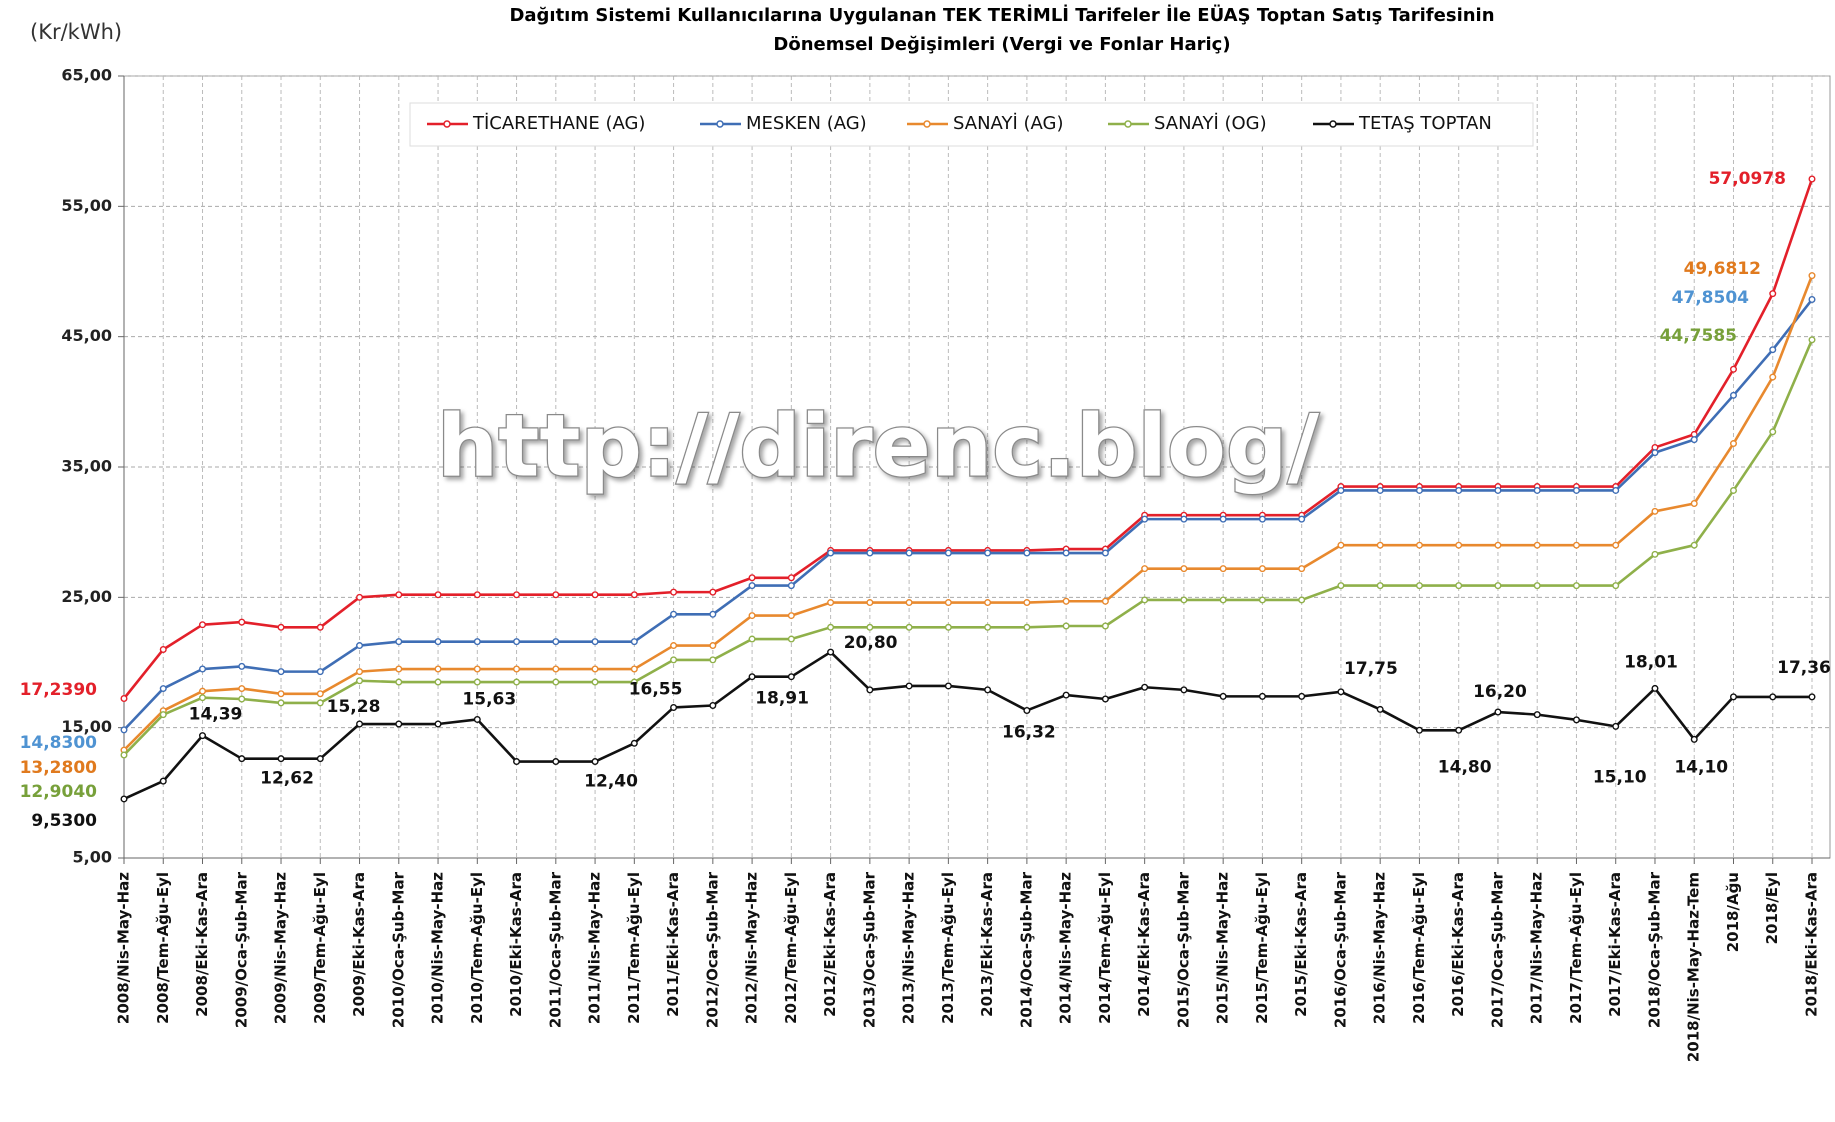 This screenshot has width=1835, height=1122. What do you see at coordinates (163, 948) in the screenshot?
I see `x-tick-label: 2008/Tem-Ağu-Eyl` at bounding box center [163, 948].